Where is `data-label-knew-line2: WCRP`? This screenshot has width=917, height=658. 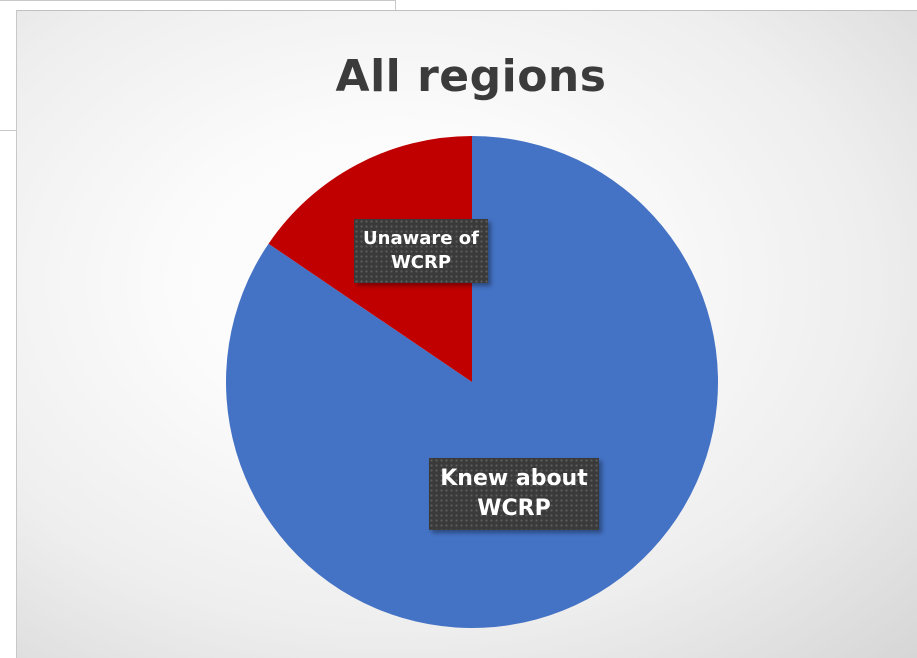
data-label-knew-line2: WCRP is located at coordinates (514, 508).